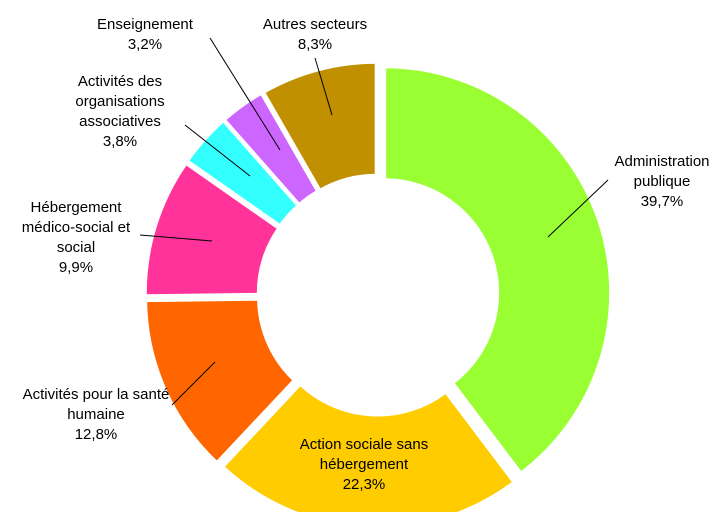 This screenshot has width=724, height=512. Describe the element at coordinates (76, 267) in the screenshot. I see `value-label: 9,9%` at that location.